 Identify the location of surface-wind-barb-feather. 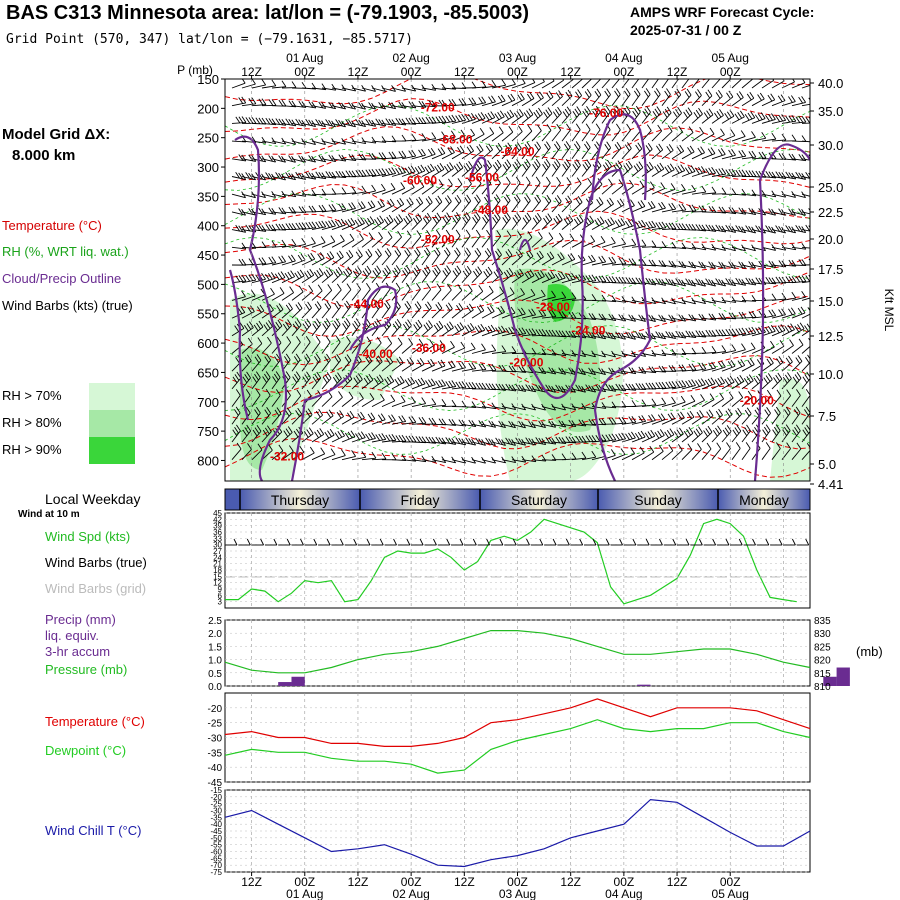
(794, 542).